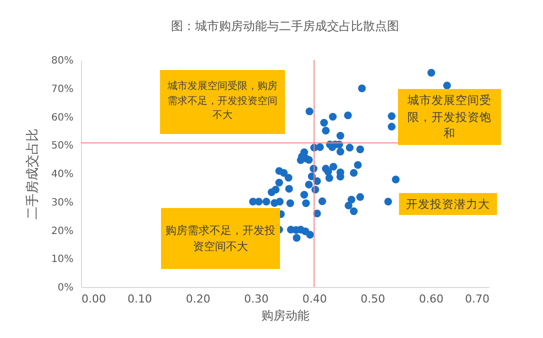  I want to click on x-tick-label: 0.70, so click(477, 299).